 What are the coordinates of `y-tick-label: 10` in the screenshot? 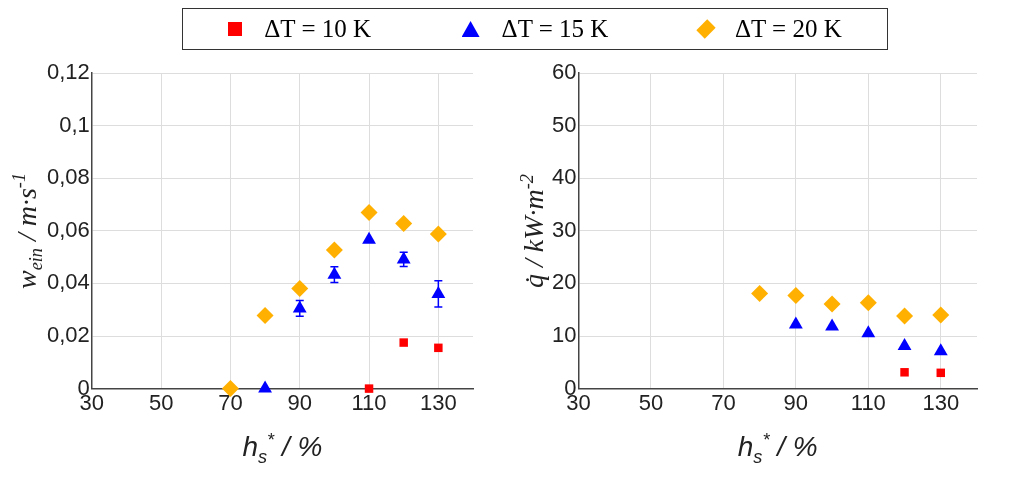 It's located at (564, 335).